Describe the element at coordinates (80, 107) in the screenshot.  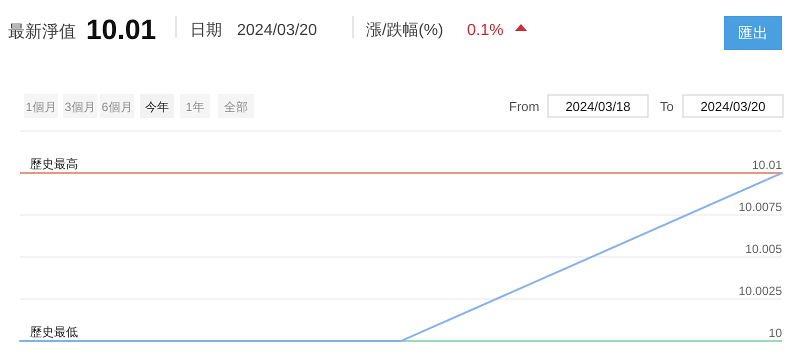
I see `text: 3個月` at that location.